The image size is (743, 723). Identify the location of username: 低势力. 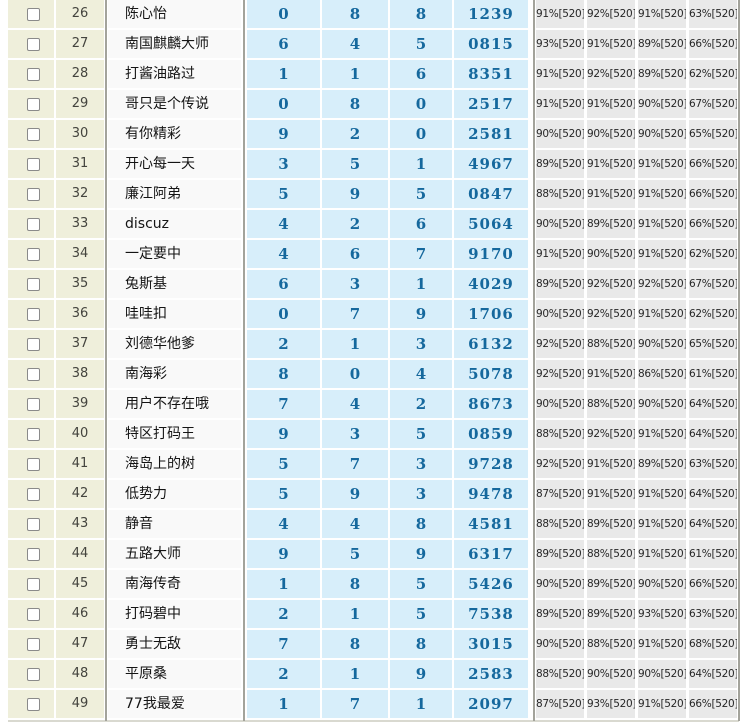
(174, 494).